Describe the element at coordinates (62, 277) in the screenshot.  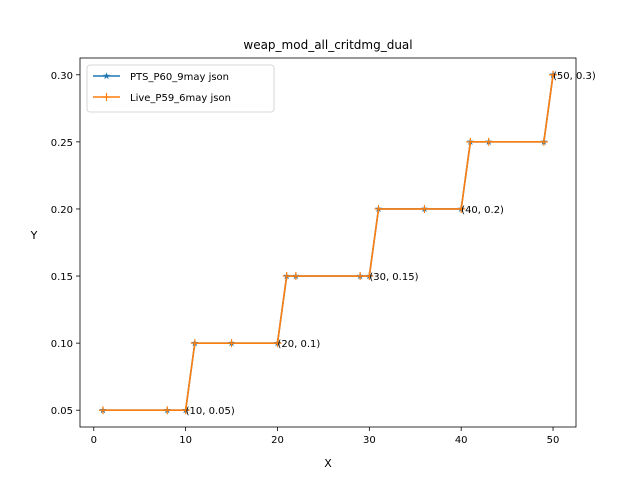
I see `y-tick-label: 0.15` at that location.